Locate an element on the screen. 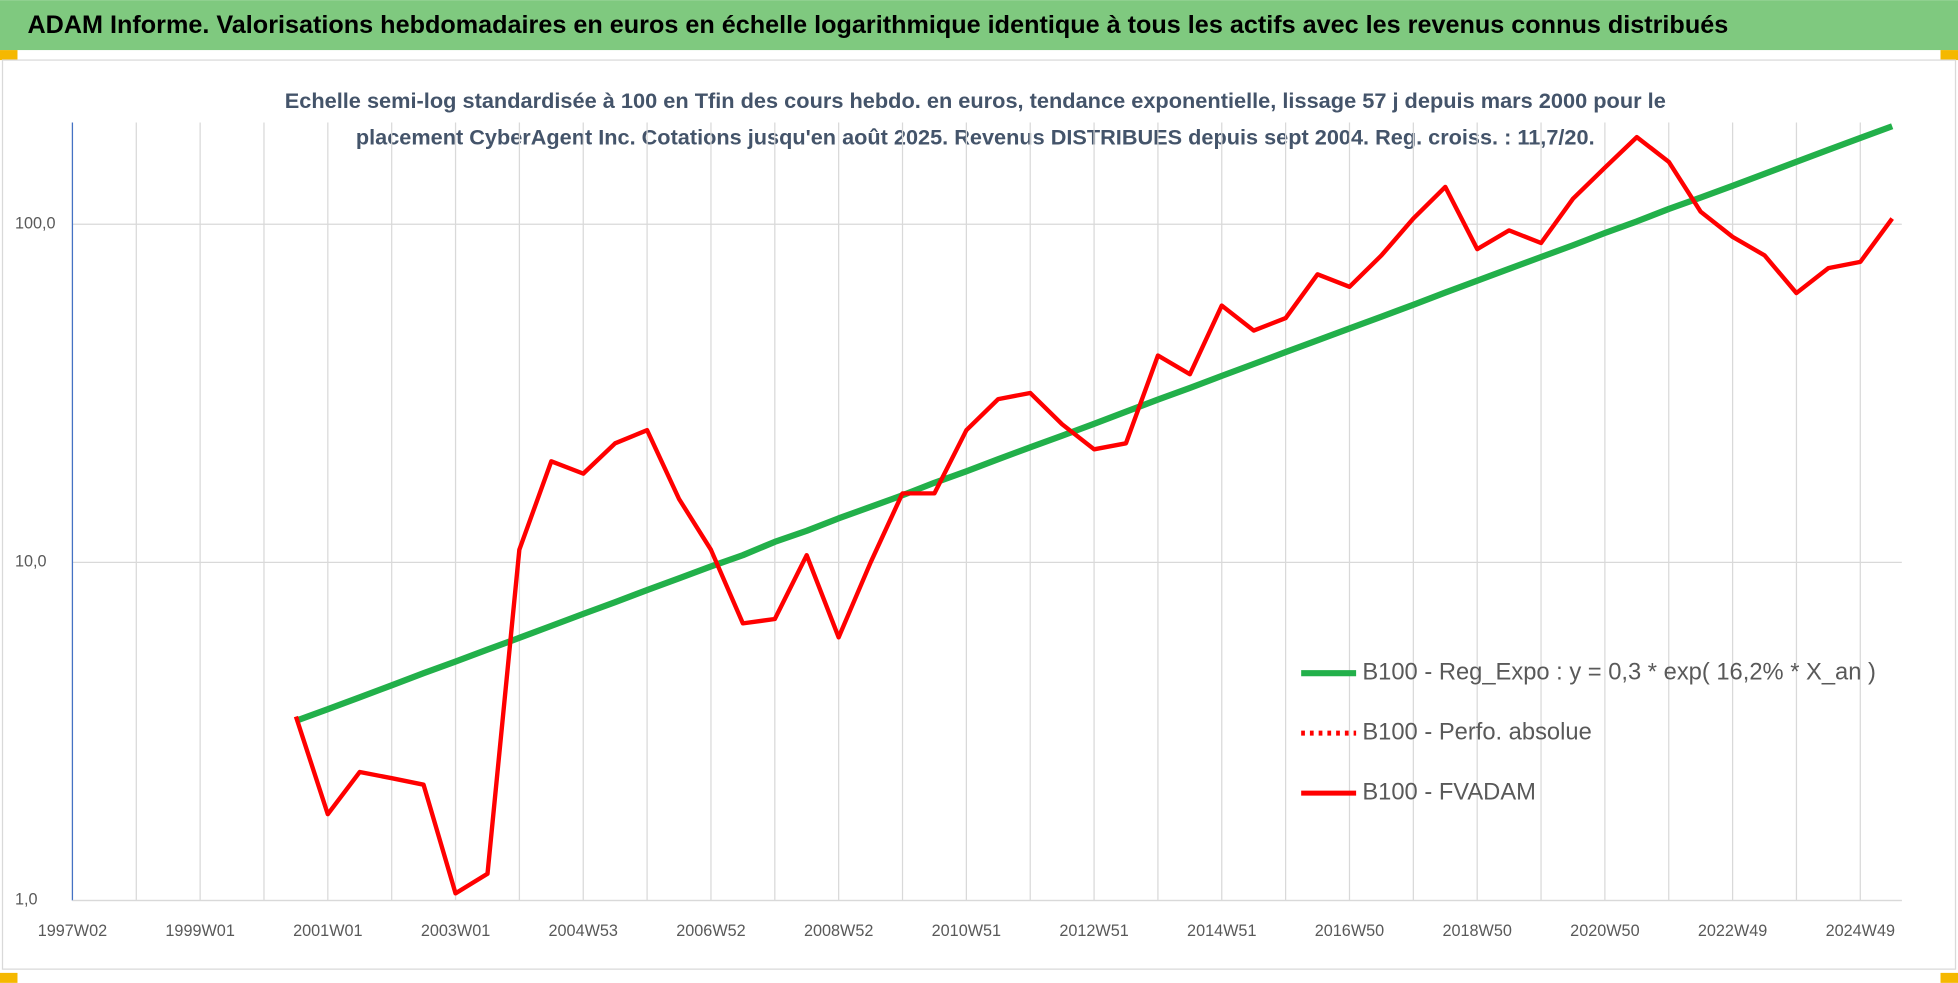  y-tick-label: 100,0 is located at coordinates (35, 224).